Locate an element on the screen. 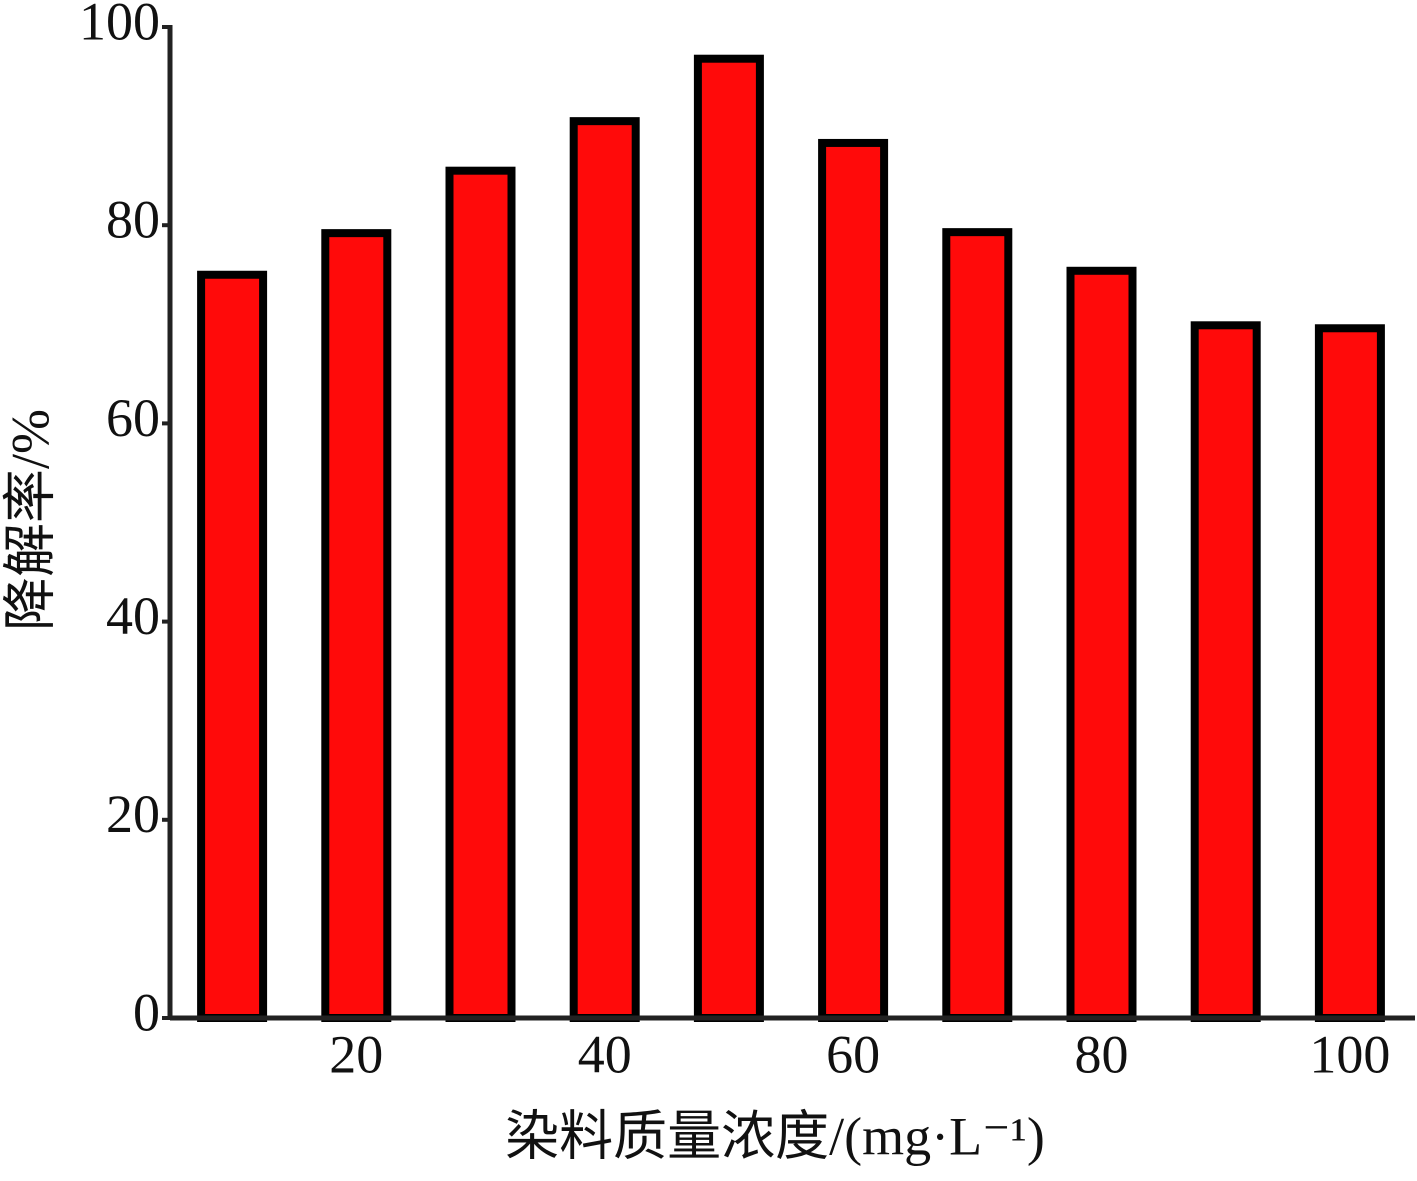 Image resolution: width=1417 pixels, height=1181 pixels. y-tick-label: 60 is located at coordinates (133, 418).